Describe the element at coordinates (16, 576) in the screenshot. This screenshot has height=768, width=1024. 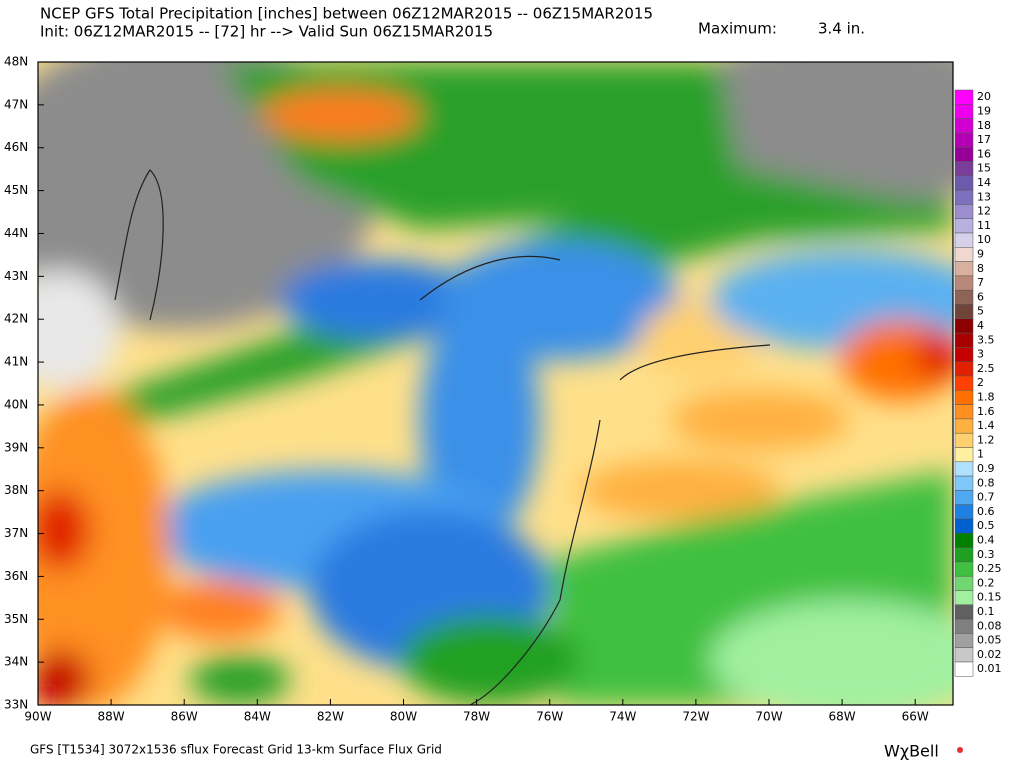
I see `lat-label: 36N` at that location.